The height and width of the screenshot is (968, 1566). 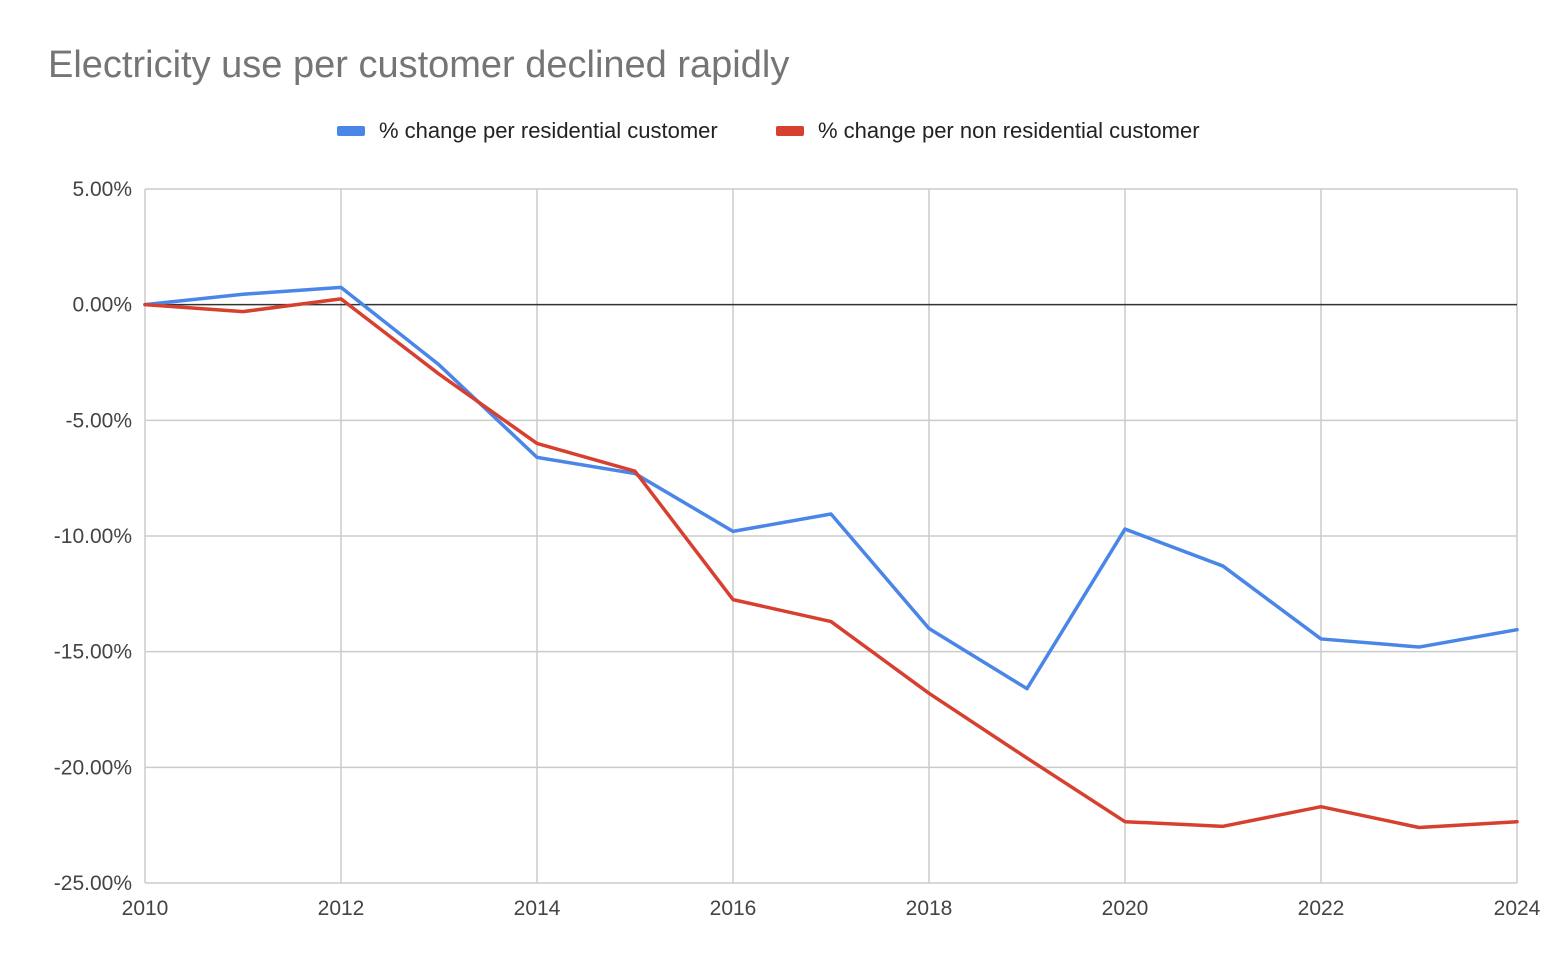 What do you see at coordinates (93, 883) in the screenshot?
I see `y-tick-label: -25.00%` at bounding box center [93, 883].